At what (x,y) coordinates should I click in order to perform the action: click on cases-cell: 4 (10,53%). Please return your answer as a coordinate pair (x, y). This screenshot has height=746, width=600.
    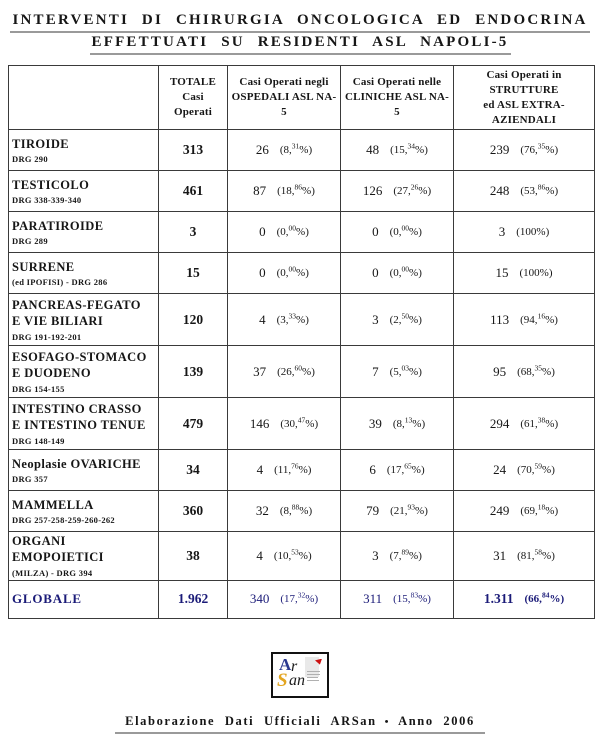
    Looking at the image, I should click on (284, 556).